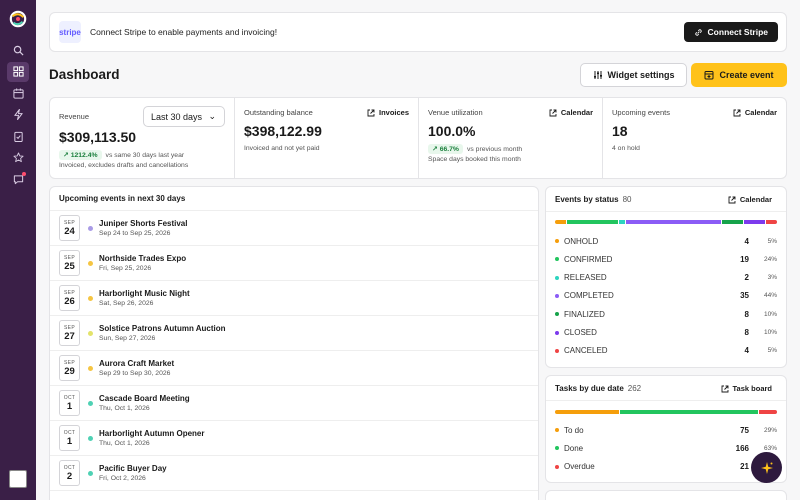 The width and height of the screenshot is (800, 500). I want to click on event-date: Sep 29 to Sep 30, 2026, so click(135, 373).